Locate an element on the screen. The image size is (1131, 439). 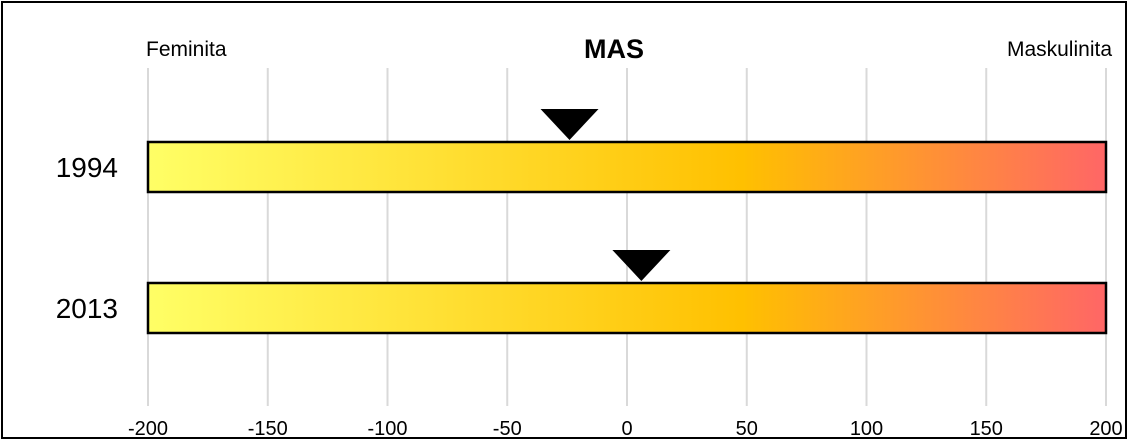
bar-2013 is located at coordinates (627, 308).